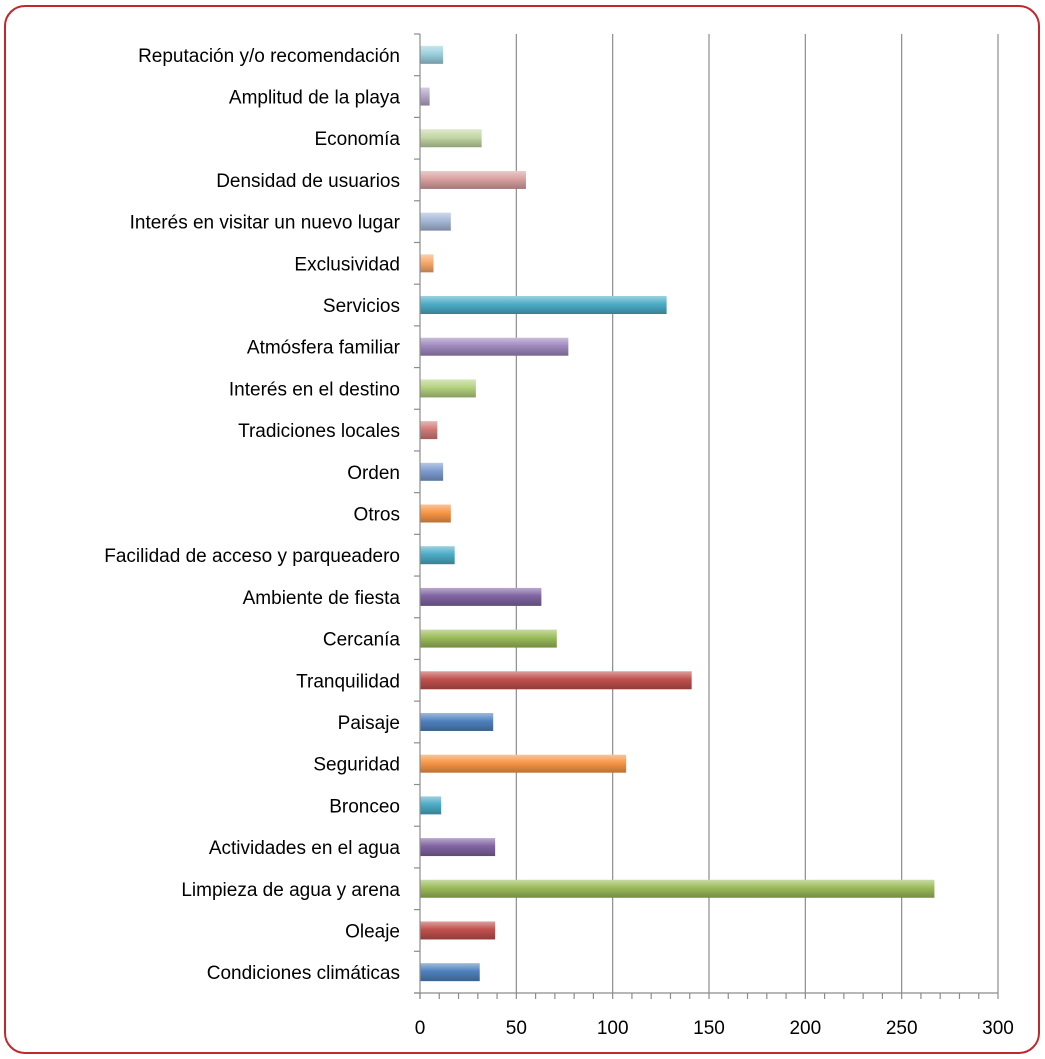  Describe the element at coordinates (998, 1028) in the screenshot. I see `x-tick-label: 300` at that location.